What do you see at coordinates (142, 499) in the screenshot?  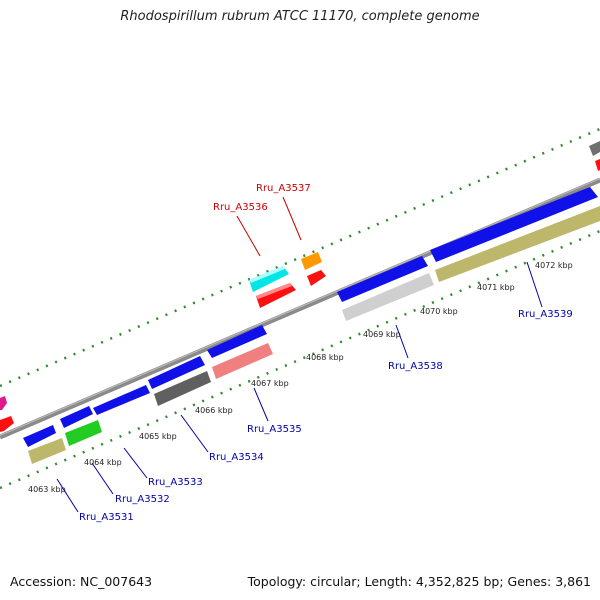 I see `gene-label-rru-a3532: Rru_A3532` at bounding box center [142, 499].